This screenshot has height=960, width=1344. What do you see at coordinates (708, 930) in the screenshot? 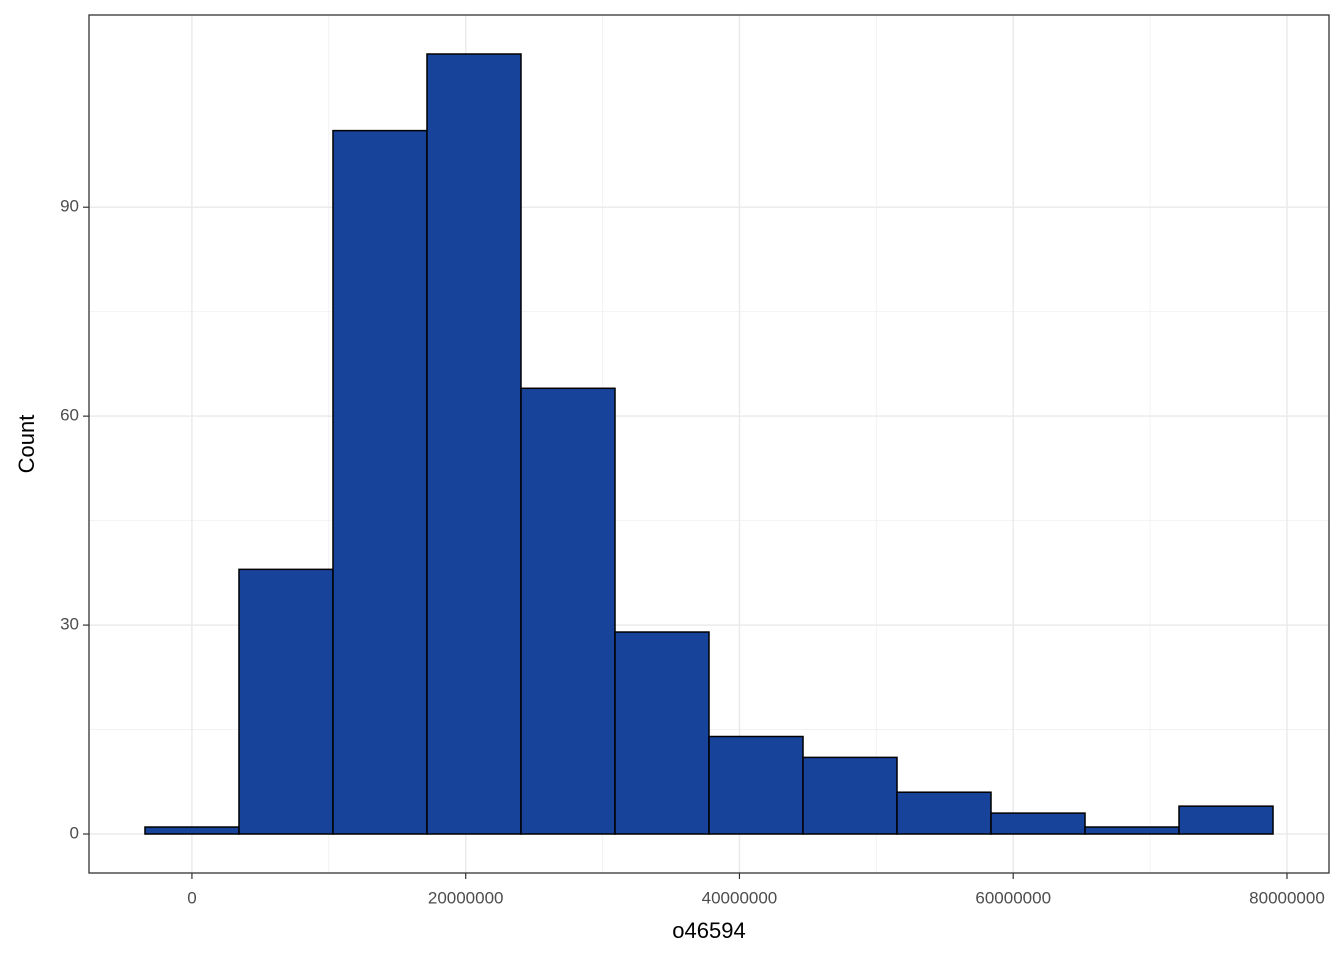
I see `x-axis-title: o46594` at bounding box center [708, 930].